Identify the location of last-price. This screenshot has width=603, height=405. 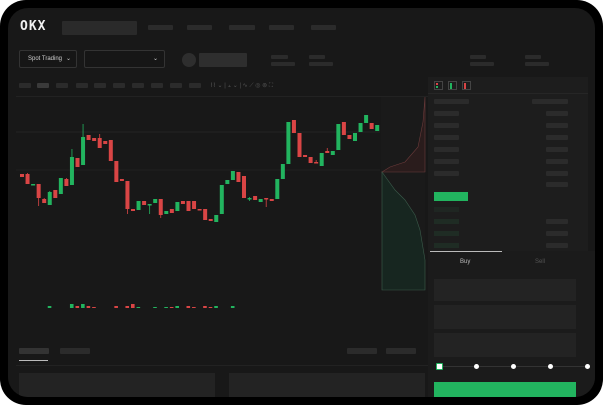
(451, 196).